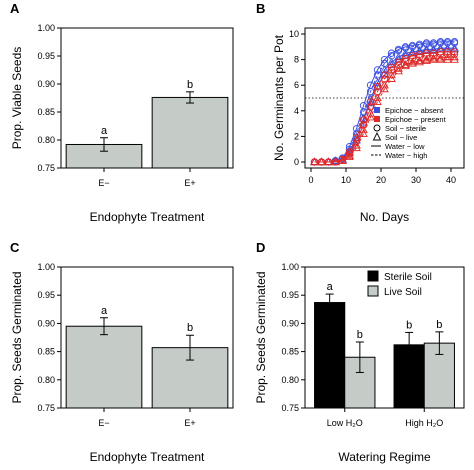  I want to click on y-tick-label: 6, so click(296, 85).